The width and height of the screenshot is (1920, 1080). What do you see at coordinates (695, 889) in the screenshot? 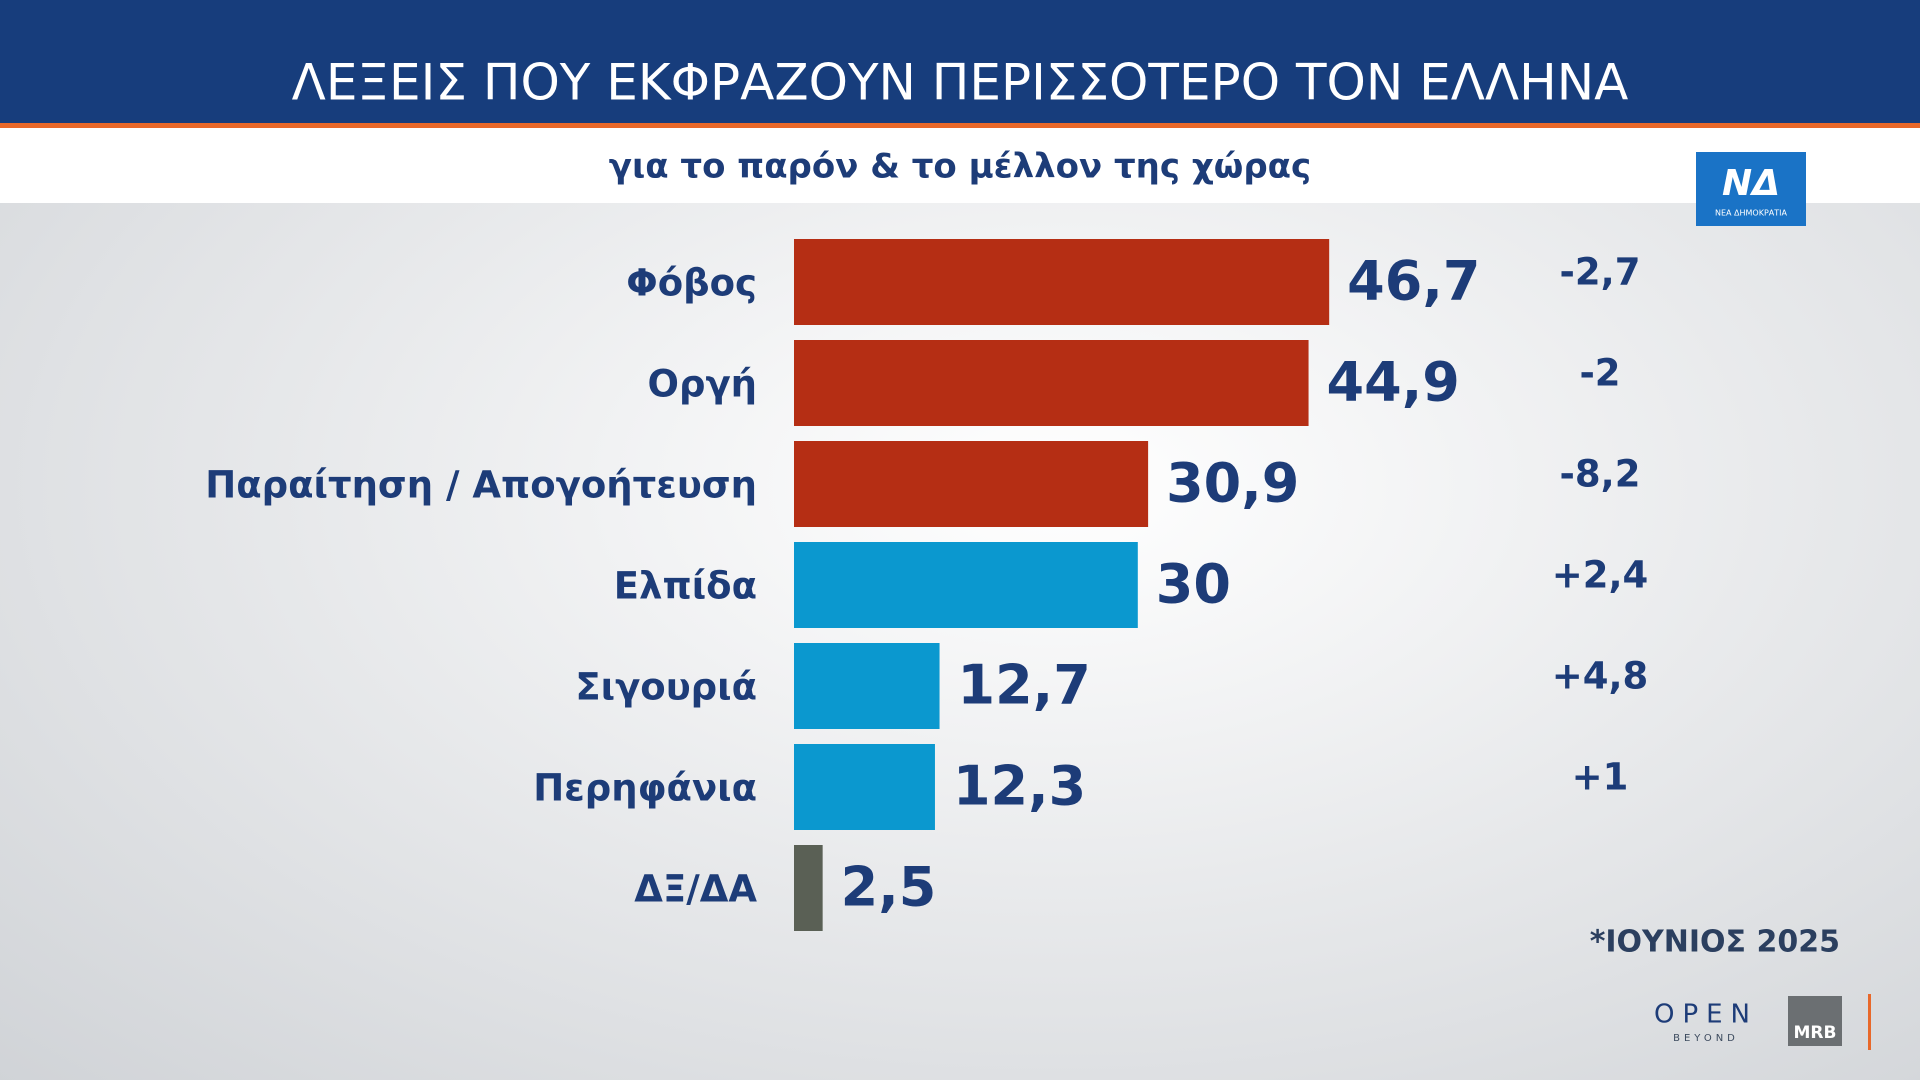
I see `category-label: ΔΞ/ΔΑ` at bounding box center [695, 889].